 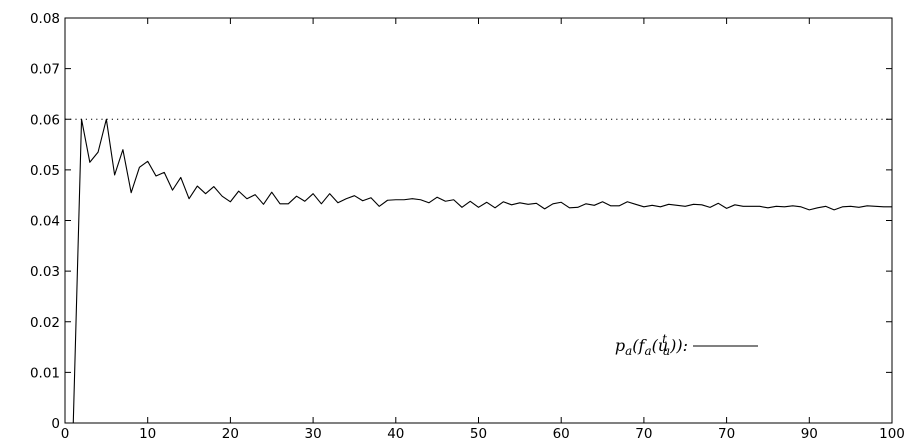 What do you see at coordinates (45, 373) in the screenshot?
I see `y-tick-label: 0.01` at bounding box center [45, 373].